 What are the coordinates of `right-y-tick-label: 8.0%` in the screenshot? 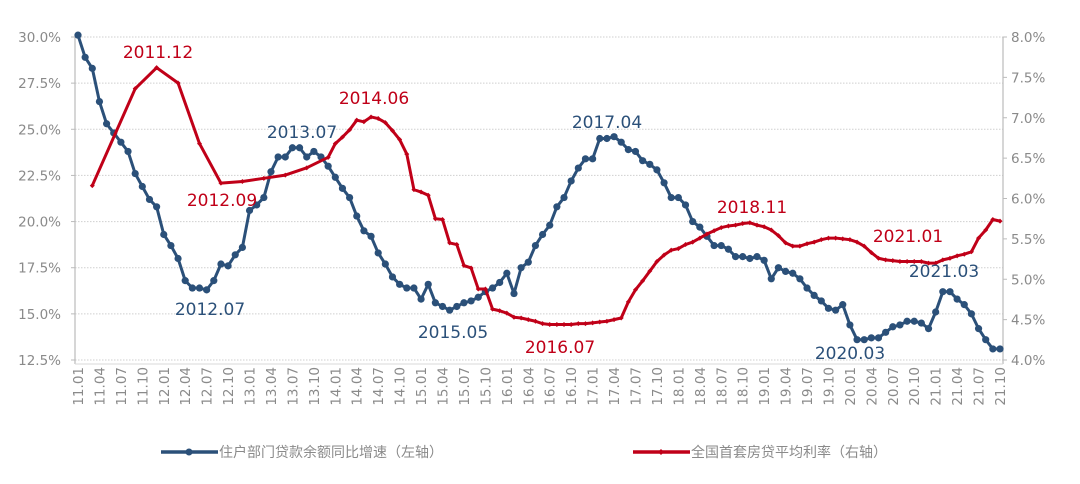 It's located at (1028, 38).